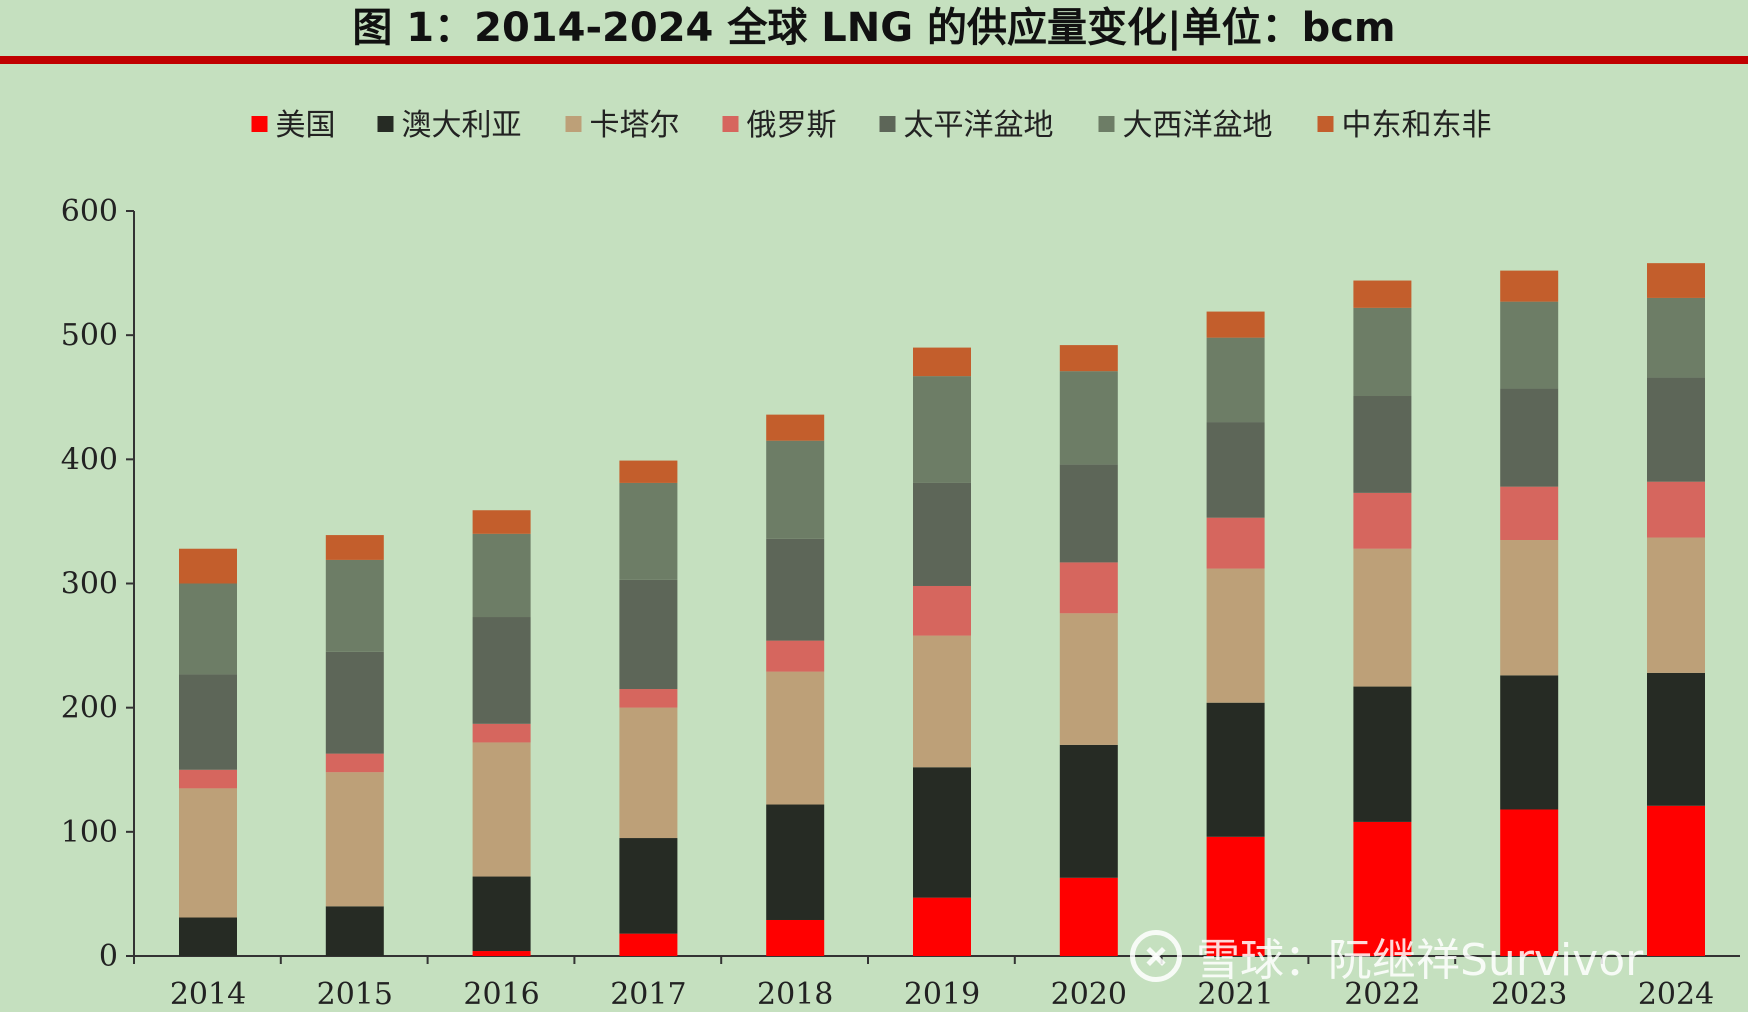  Describe the element at coordinates (1417, 125) in the screenshot. I see `legend-label: 中东和东非` at that location.